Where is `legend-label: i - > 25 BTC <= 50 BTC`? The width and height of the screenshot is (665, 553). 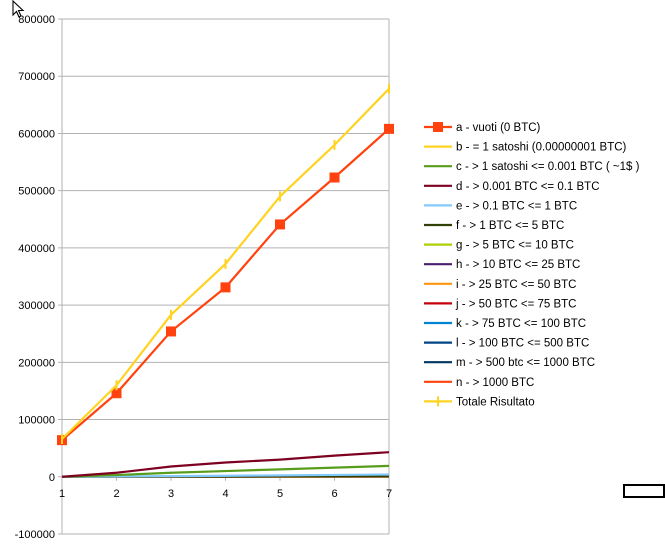 legend-label: i - > 25 BTC <= 50 BTC is located at coordinates (516, 285).